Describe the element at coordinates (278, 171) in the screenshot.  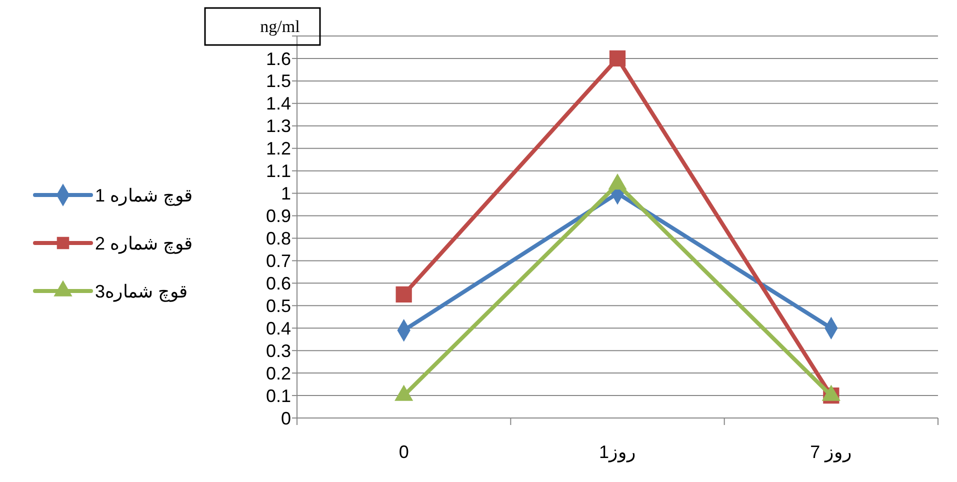
I see `y-tick-label: 1.1` at that location.